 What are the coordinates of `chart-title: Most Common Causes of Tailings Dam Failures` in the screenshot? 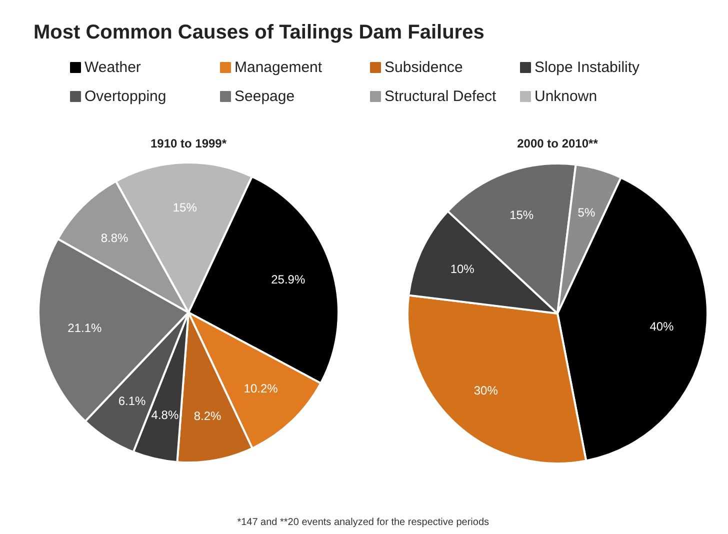 It's located at (259, 33).